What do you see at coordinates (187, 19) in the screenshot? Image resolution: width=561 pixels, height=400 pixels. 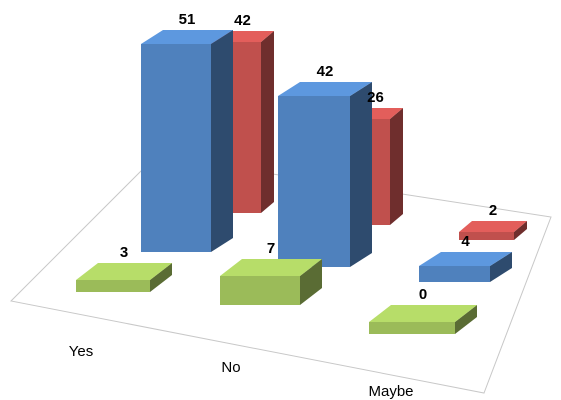 I see `data-label: 51` at bounding box center [187, 19].